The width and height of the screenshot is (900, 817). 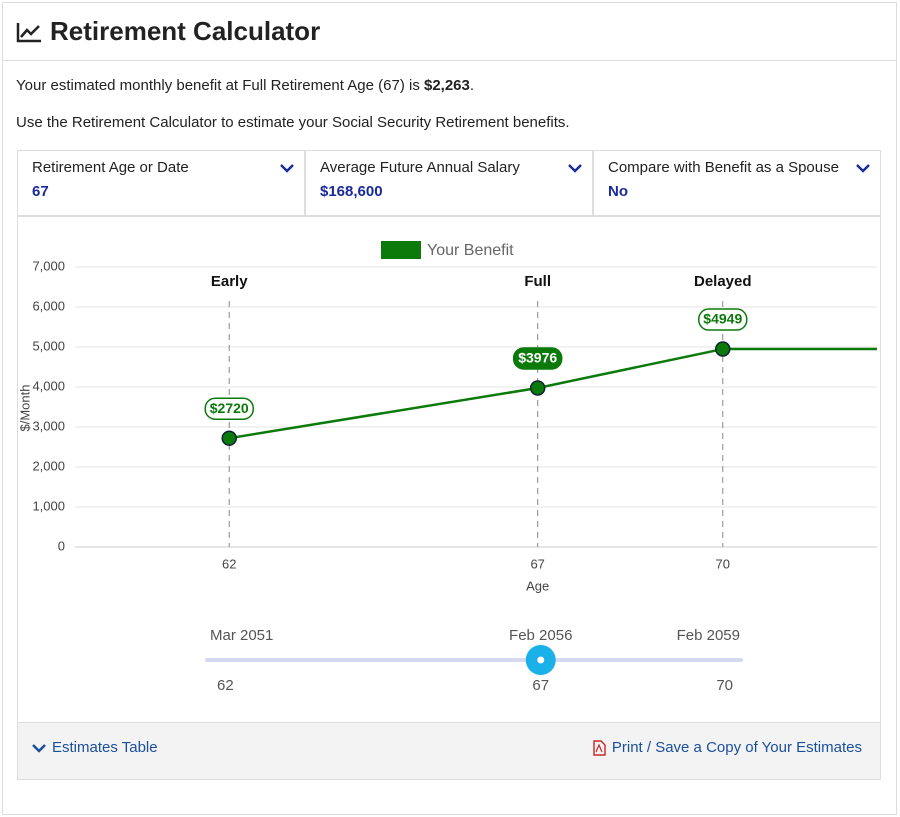 What do you see at coordinates (449, 60) in the screenshot?
I see `divider` at bounding box center [449, 60].